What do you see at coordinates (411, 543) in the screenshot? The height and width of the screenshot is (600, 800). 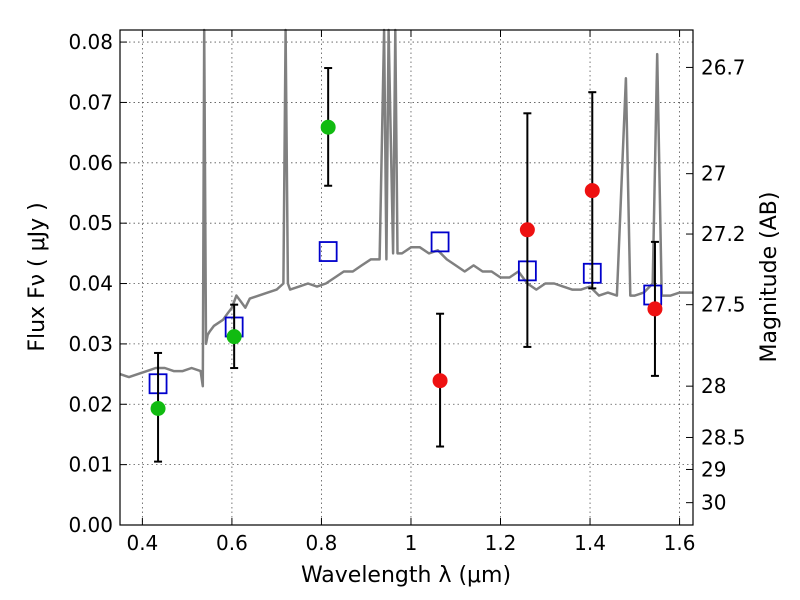 I see `x-tick-label: 1` at bounding box center [411, 543].